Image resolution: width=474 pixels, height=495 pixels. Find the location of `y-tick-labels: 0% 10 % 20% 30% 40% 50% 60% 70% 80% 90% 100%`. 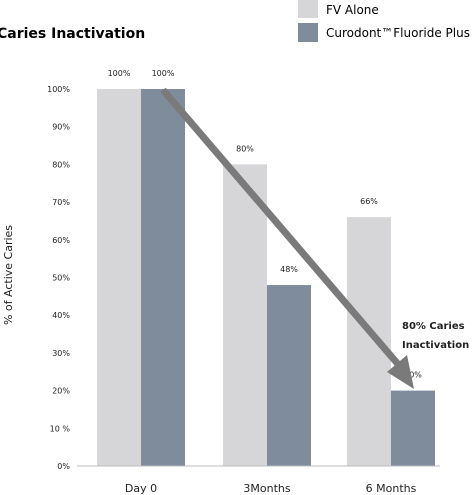

y-tick-labels: 0% 10 % 20% 30% 40% 50% 60% 70% 80% 90% 100% is located at coordinates (58, 278).